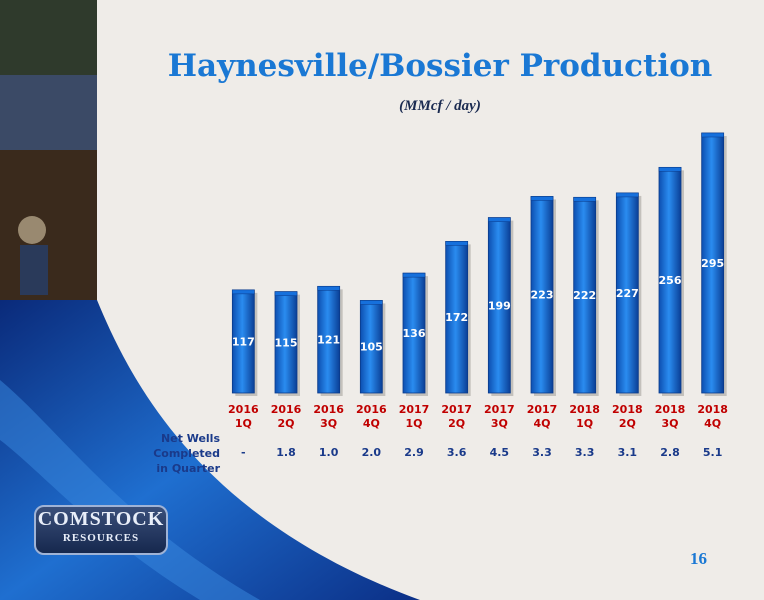 This screenshot has height=600, width=764. What do you see at coordinates (414, 333) in the screenshot?
I see `value-label: 136` at bounding box center [414, 333].